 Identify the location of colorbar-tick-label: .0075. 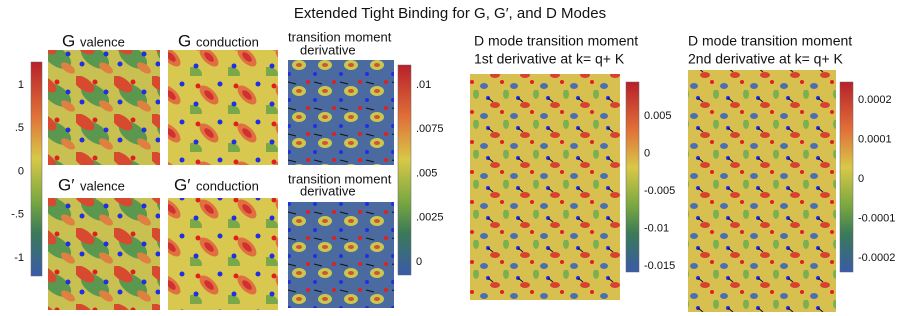
(430, 129).